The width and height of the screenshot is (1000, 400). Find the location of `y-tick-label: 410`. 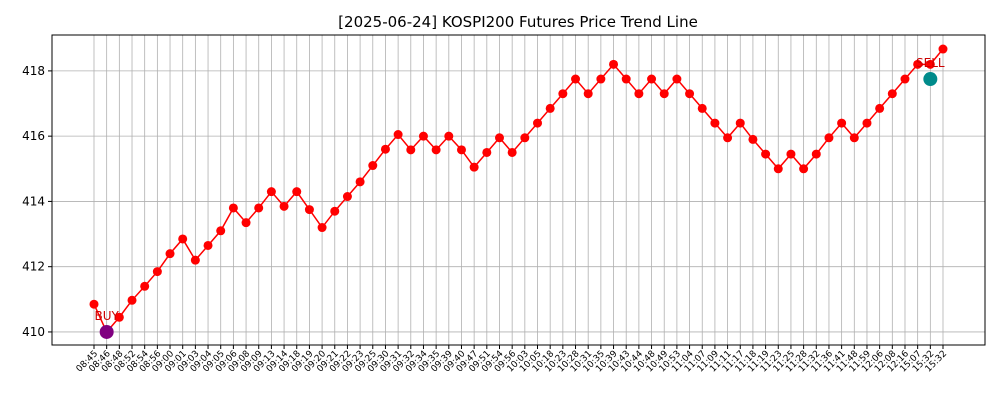

y-tick-label: 410 is located at coordinates (33, 332).